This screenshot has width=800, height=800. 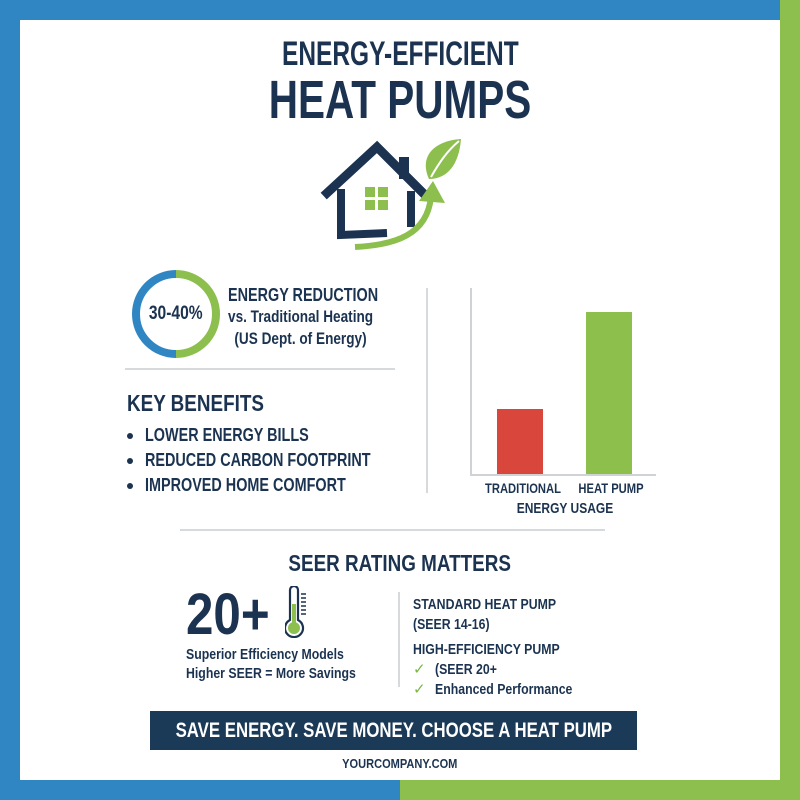 What do you see at coordinates (486, 649) in the screenshot?
I see `high-label: HIGH-EFFICIENCY PUMP` at bounding box center [486, 649].